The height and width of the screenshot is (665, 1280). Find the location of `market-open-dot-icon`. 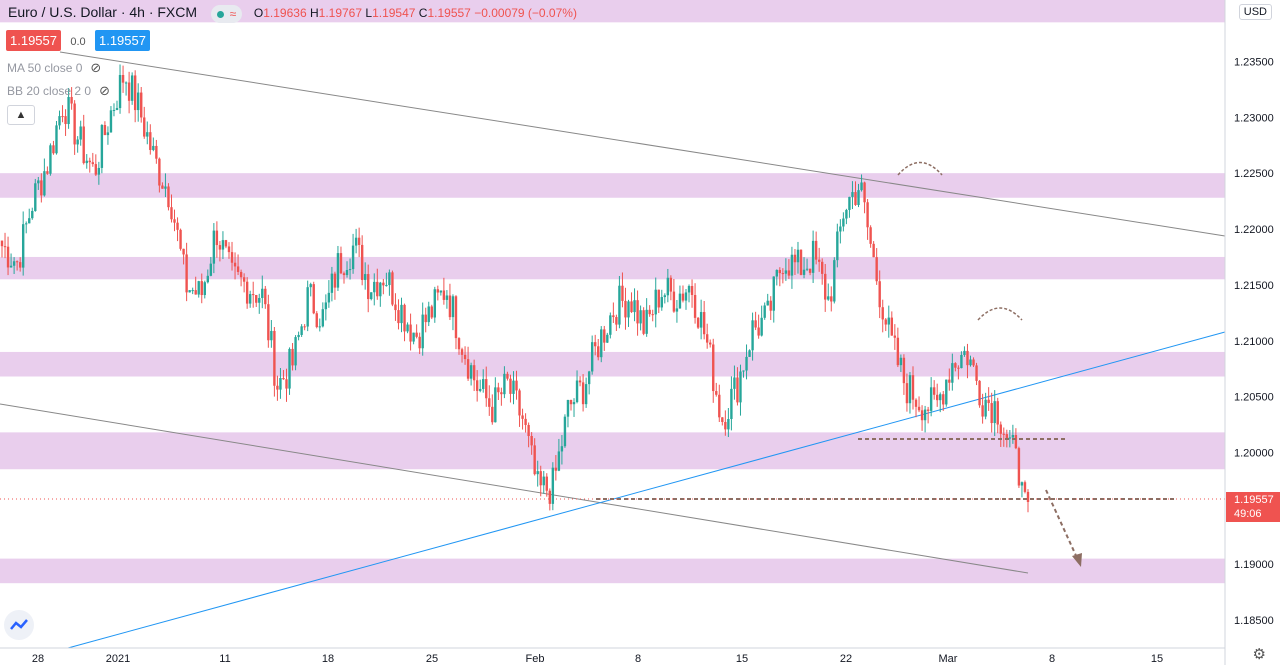

market-open-dot-icon is located at coordinates (220, 14).